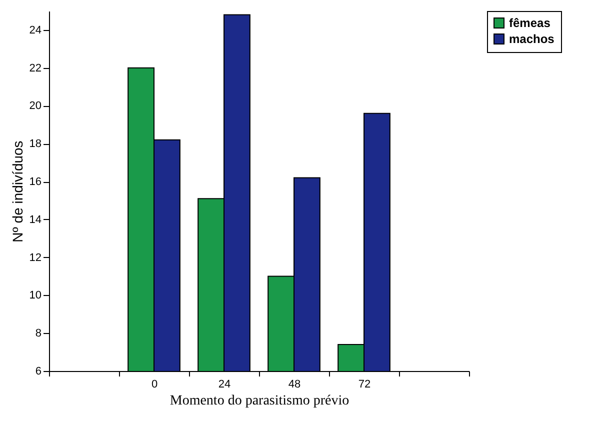  Describe the element at coordinates (35, 106) in the screenshot. I see `y-tick-label: 20` at that location.